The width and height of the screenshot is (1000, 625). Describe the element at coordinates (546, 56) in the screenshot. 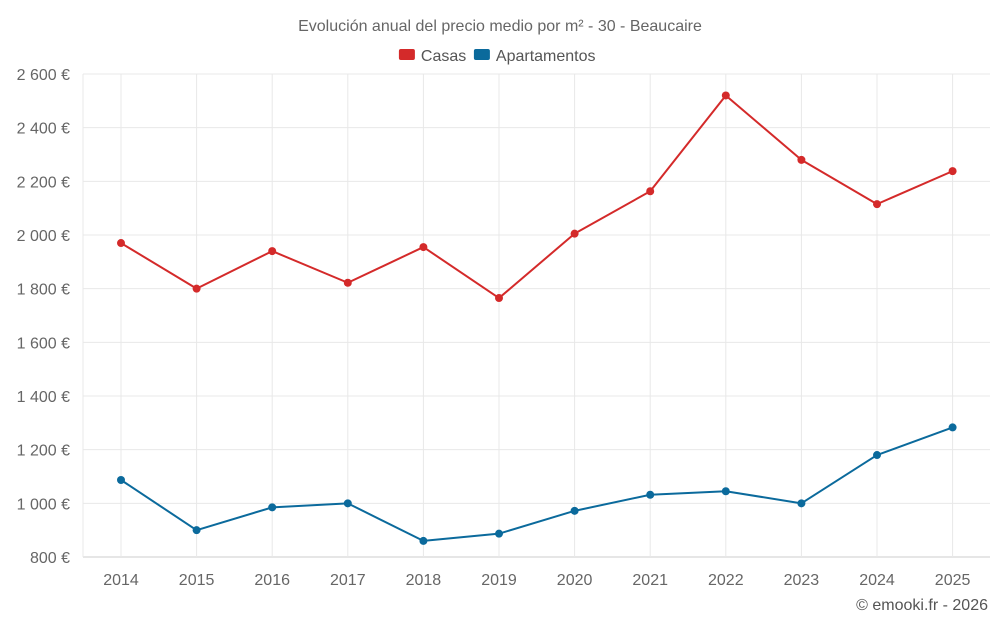

I see `legend-label: Apartamentos` at that location.